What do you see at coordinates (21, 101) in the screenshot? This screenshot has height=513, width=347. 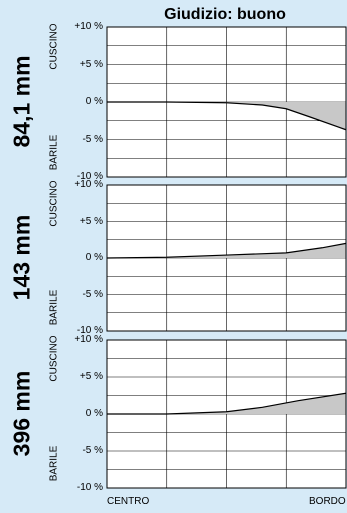 I see `distance-label: 84,1 mm` at bounding box center [21, 101].